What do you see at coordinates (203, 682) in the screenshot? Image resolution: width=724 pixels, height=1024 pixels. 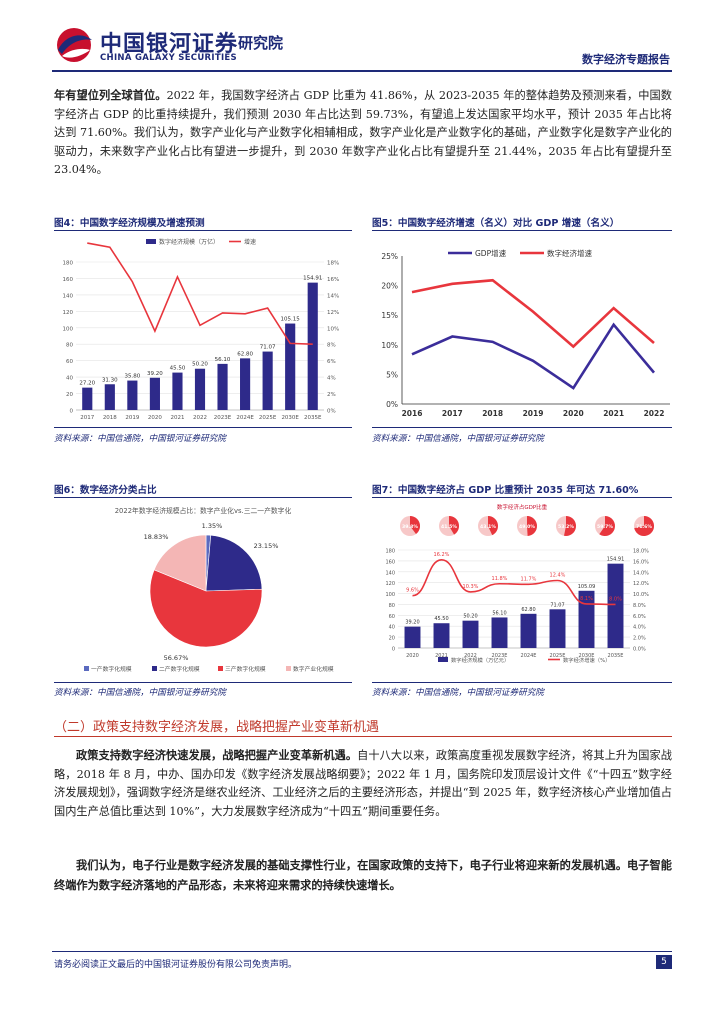 I see `fig6-bottom-rule` at bounding box center [203, 682].